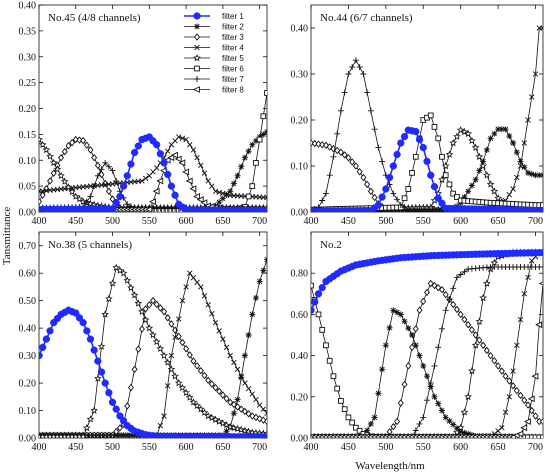 The width and height of the screenshot is (550, 475). I want to click on y-tick-label: 0.00, so click(300, 439).